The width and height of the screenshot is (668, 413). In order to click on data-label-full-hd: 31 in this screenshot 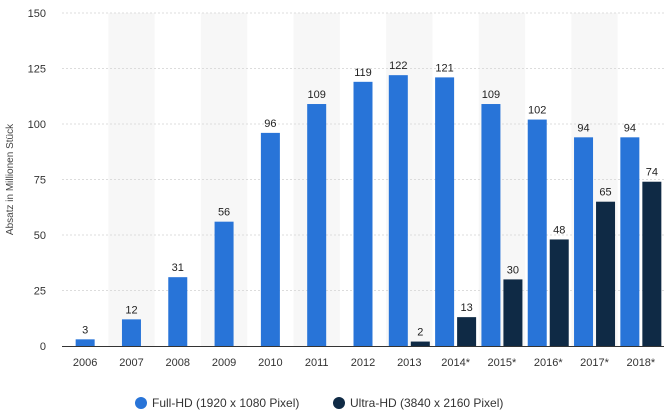, I will do `click(178, 268)`.